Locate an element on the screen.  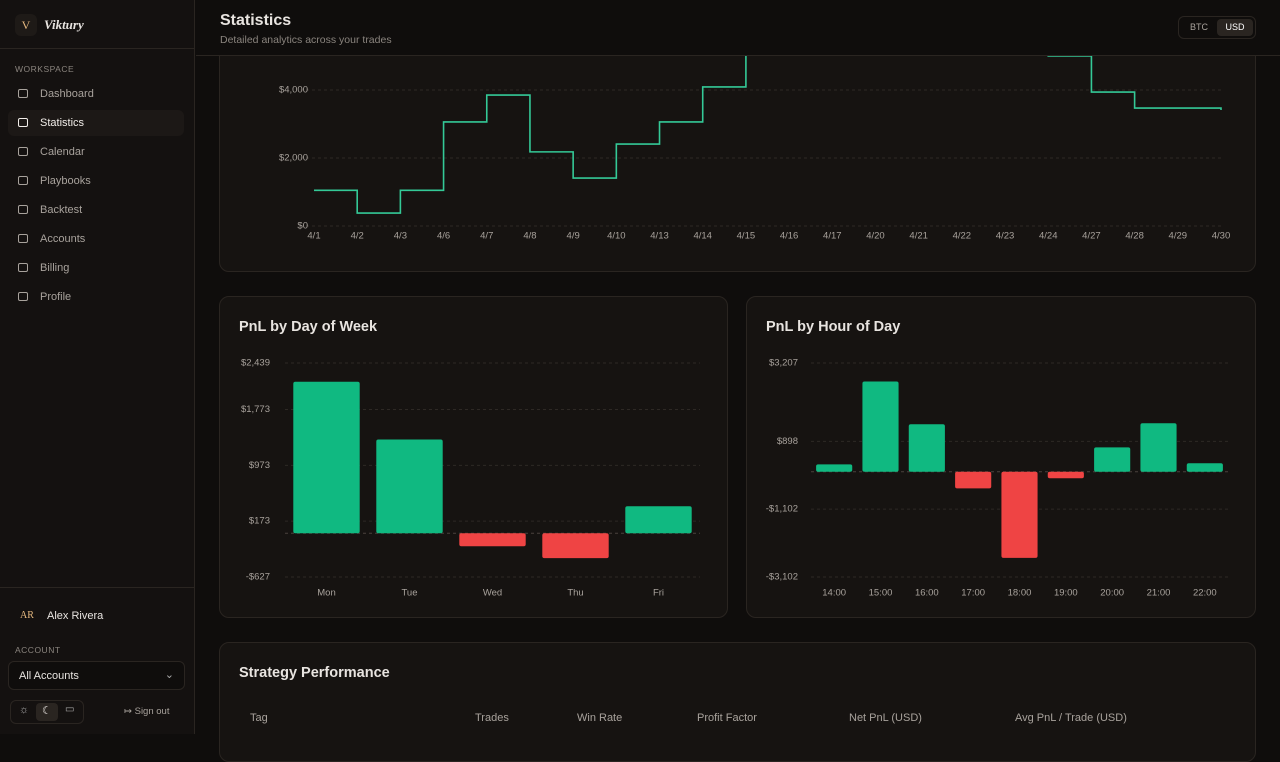
currency-option: USD is located at coordinates (1235, 27).